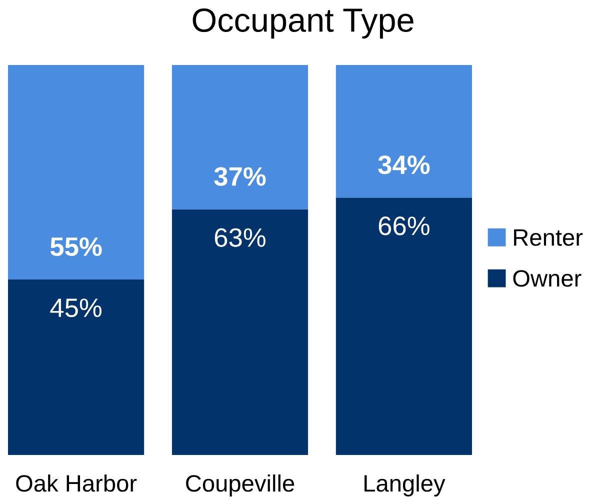 This screenshot has width=606, height=502. I want to click on x-tick-label: Oak Harbor, so click(76, 483).